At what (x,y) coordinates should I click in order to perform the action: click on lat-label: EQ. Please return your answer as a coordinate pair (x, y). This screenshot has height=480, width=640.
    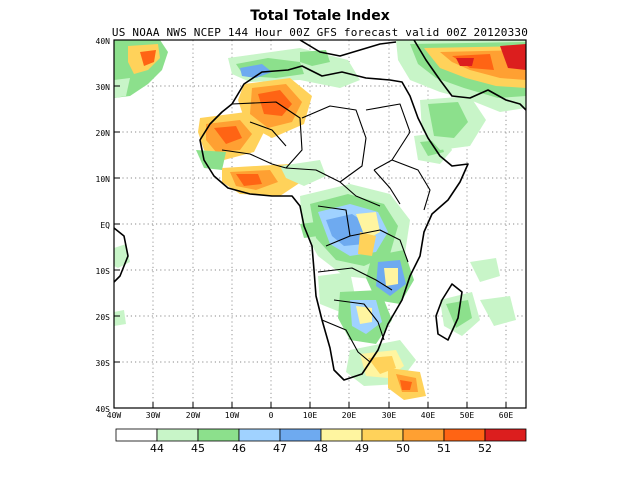
    Looking at the image, I should click on (105, 225).